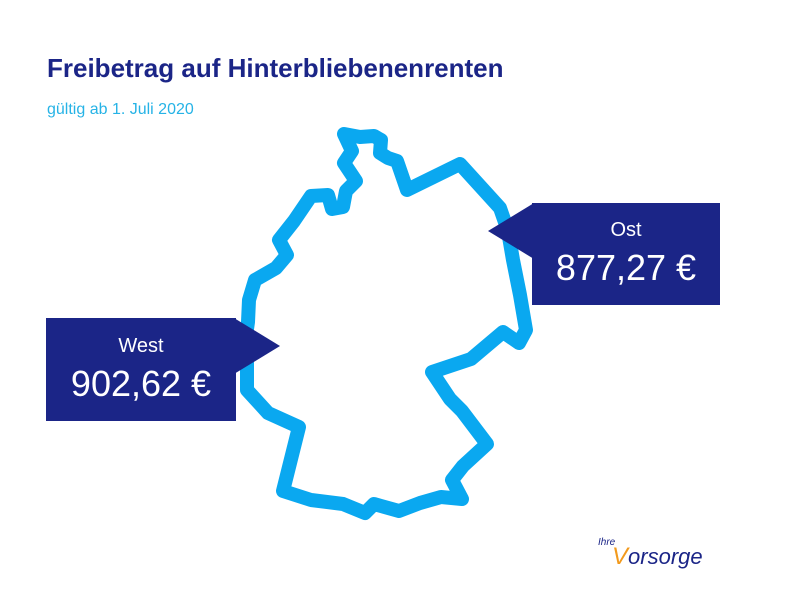  I want to click on vorsorge-logo-icon: Ihre Vorsorge, so click(658, 555).